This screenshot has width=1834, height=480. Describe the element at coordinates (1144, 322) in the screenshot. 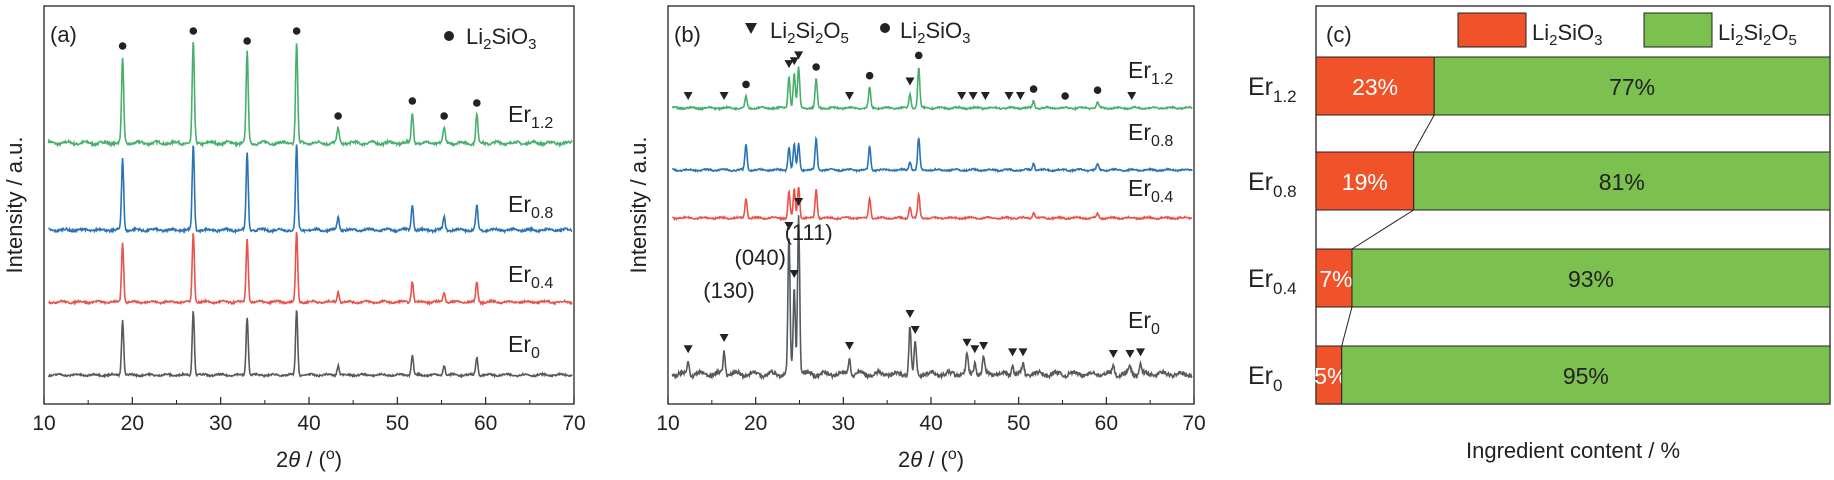

I see `series-label: Er0` at that location.